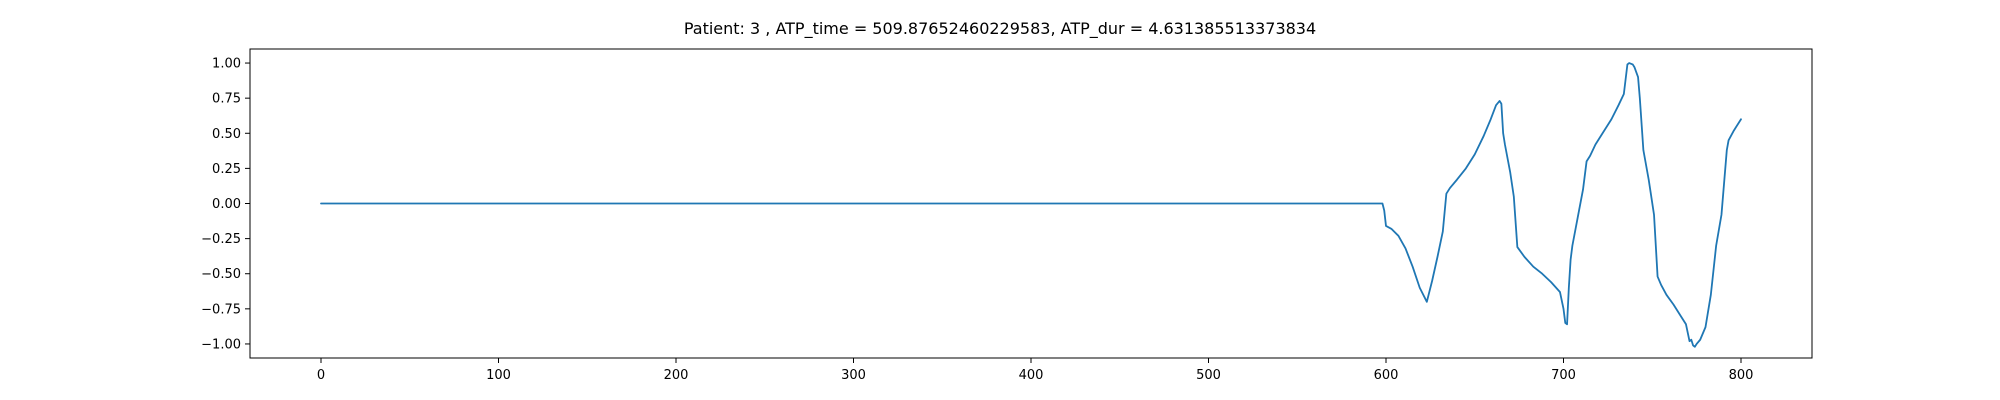  Describe the element at coordinates (853, 375) in the screenshot. I see `x-tick-label: 300` at that location.